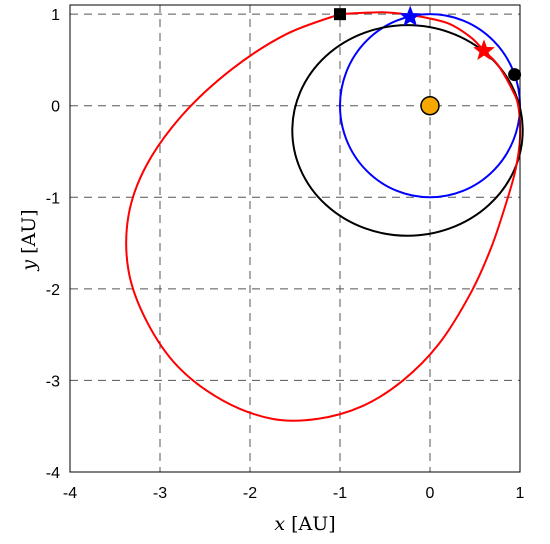  Describe the element at coordinates (340, 14) in the screenshot. I see `orbit-marker-square` at that location.